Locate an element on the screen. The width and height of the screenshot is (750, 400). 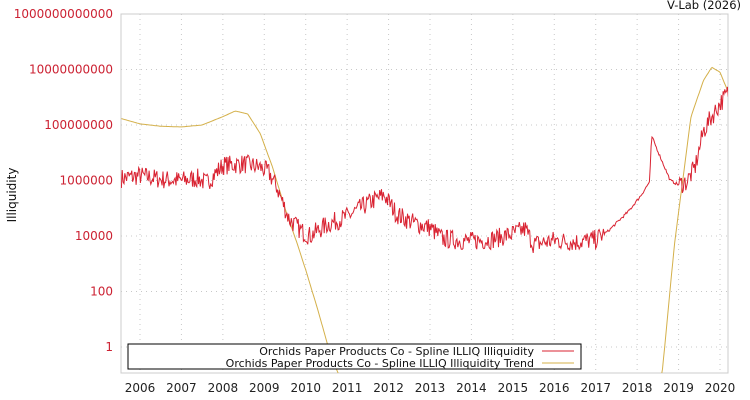
x-tick-label: 2010 is located at coordinates (305, 388).